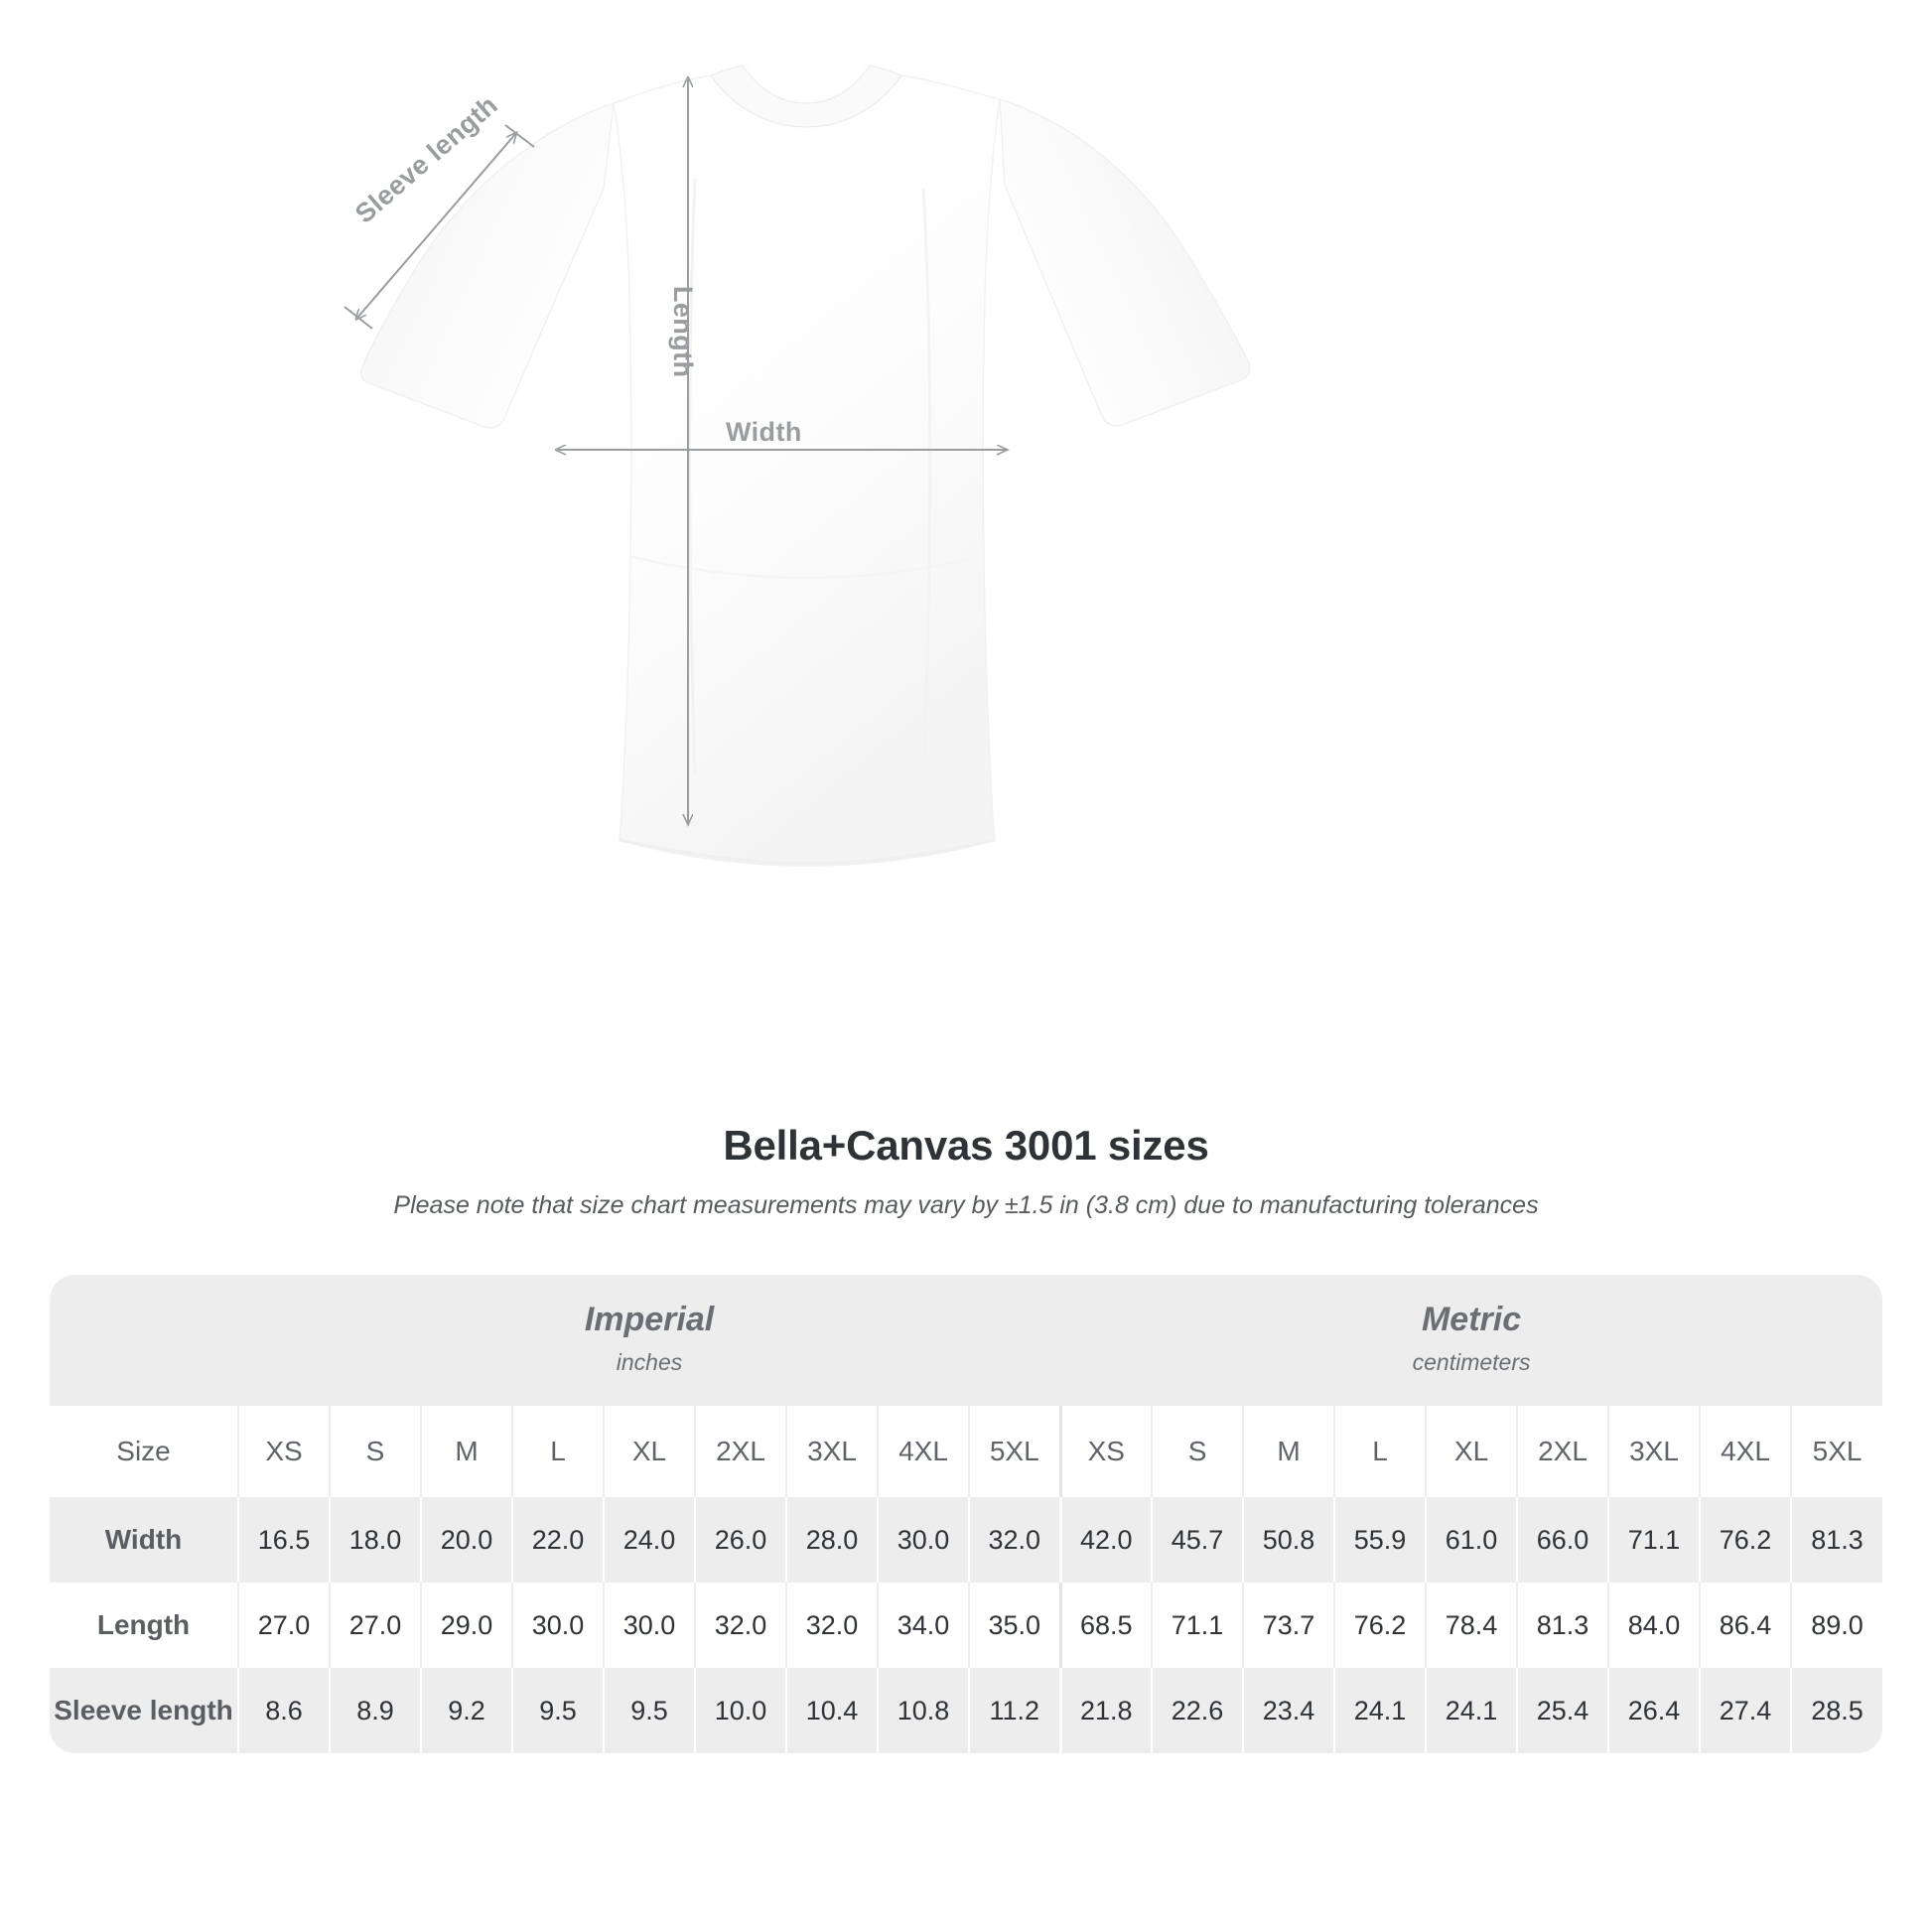  I want to click on unit-header-spacer, so click(144, 1341).